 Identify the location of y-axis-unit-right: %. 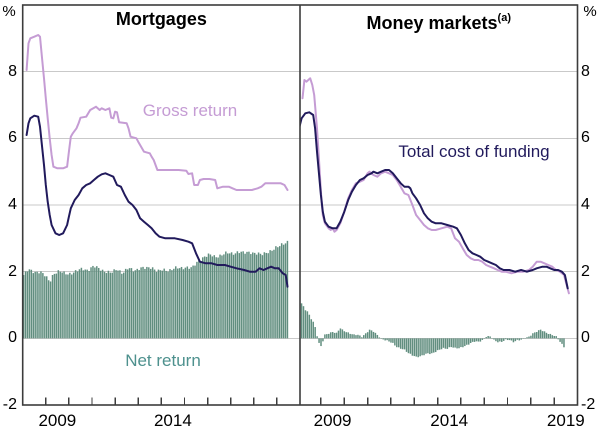
(590, 11).